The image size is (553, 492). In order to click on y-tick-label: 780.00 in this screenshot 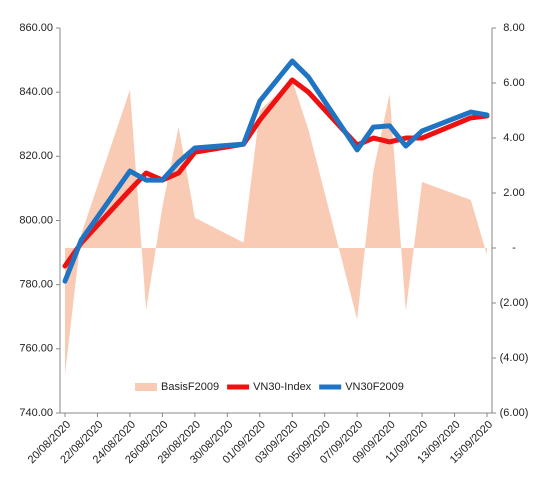, I will do `click(36, 285)`.